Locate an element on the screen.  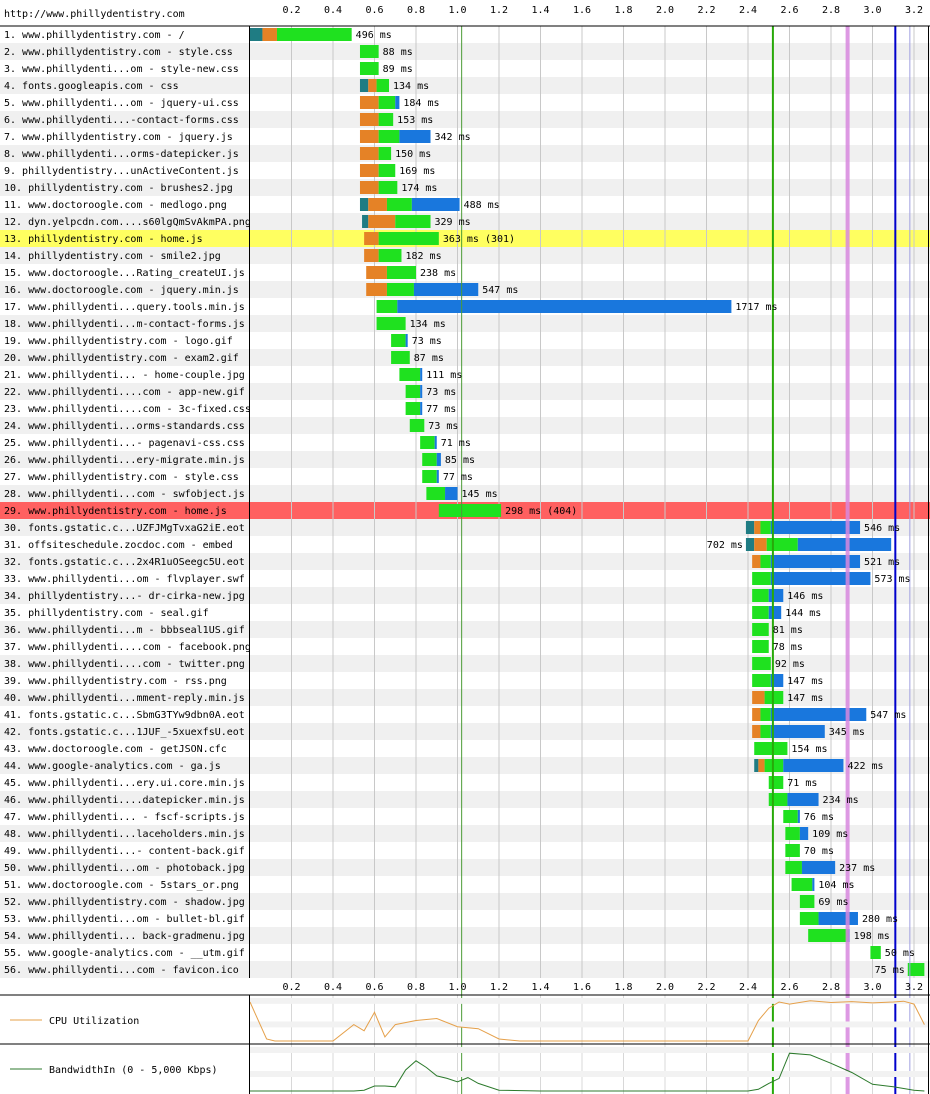
request-label: 16. www.doctoroogle.com - jquery.min.js is located at coordinates (121, 290).